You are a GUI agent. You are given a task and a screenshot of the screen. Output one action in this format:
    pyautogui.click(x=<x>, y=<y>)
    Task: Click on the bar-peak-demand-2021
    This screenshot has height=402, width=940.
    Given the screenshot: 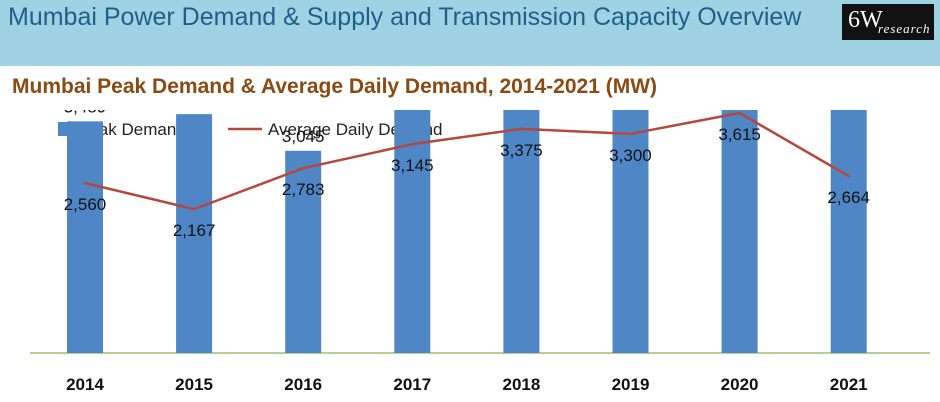 What is the action you would take?
    pyautogui.click(x=848, y=231)
    